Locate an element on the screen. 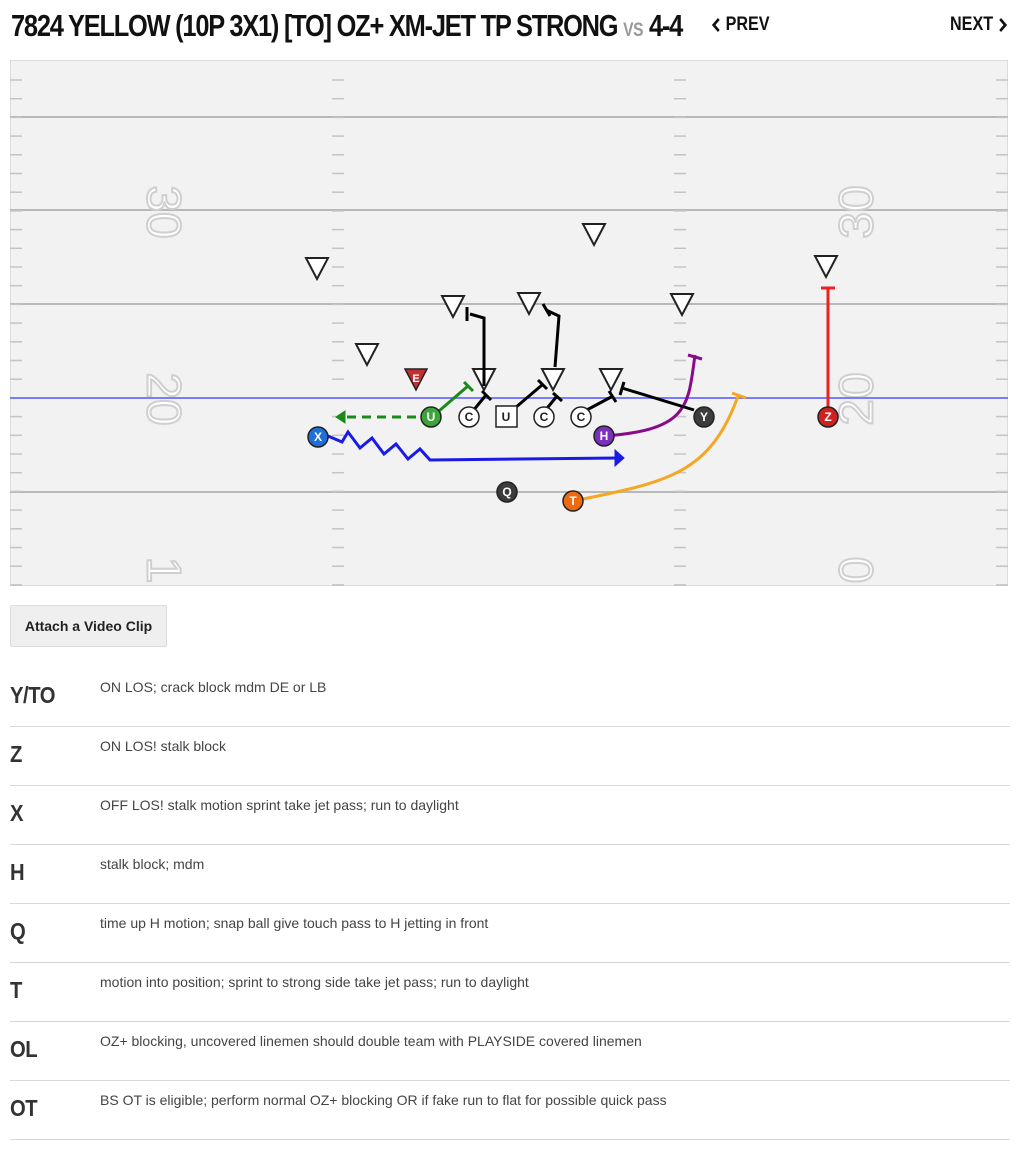 The height and width of the screenshot is (1157, 1023). player-u-label: U is located at coordinates (431, 417).